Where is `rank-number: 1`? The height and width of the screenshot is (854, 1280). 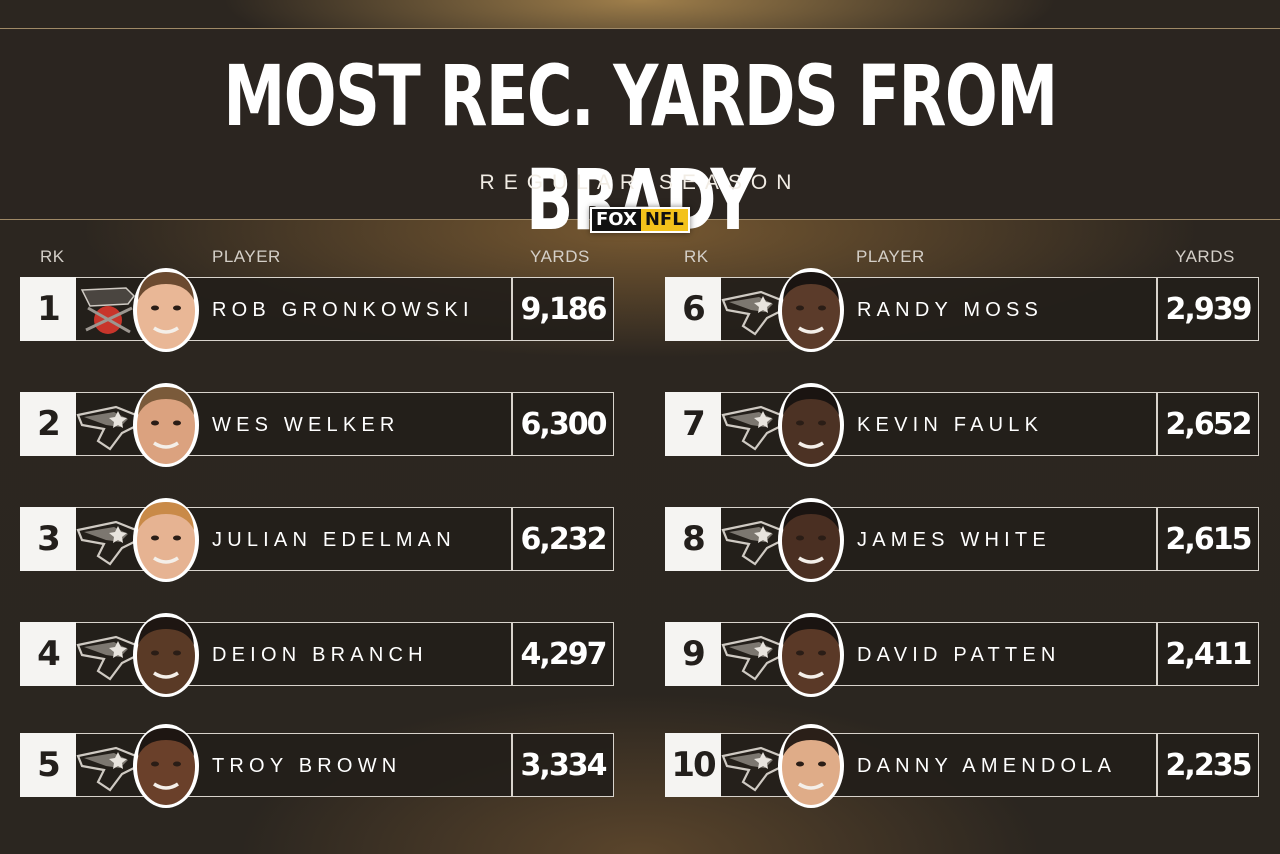
rank-number: 1 is located at coordinates (48, 309).